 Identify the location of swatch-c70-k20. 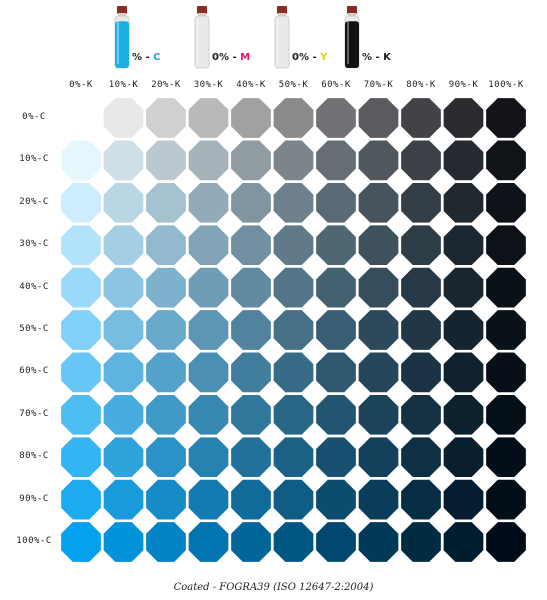
(166, 414).